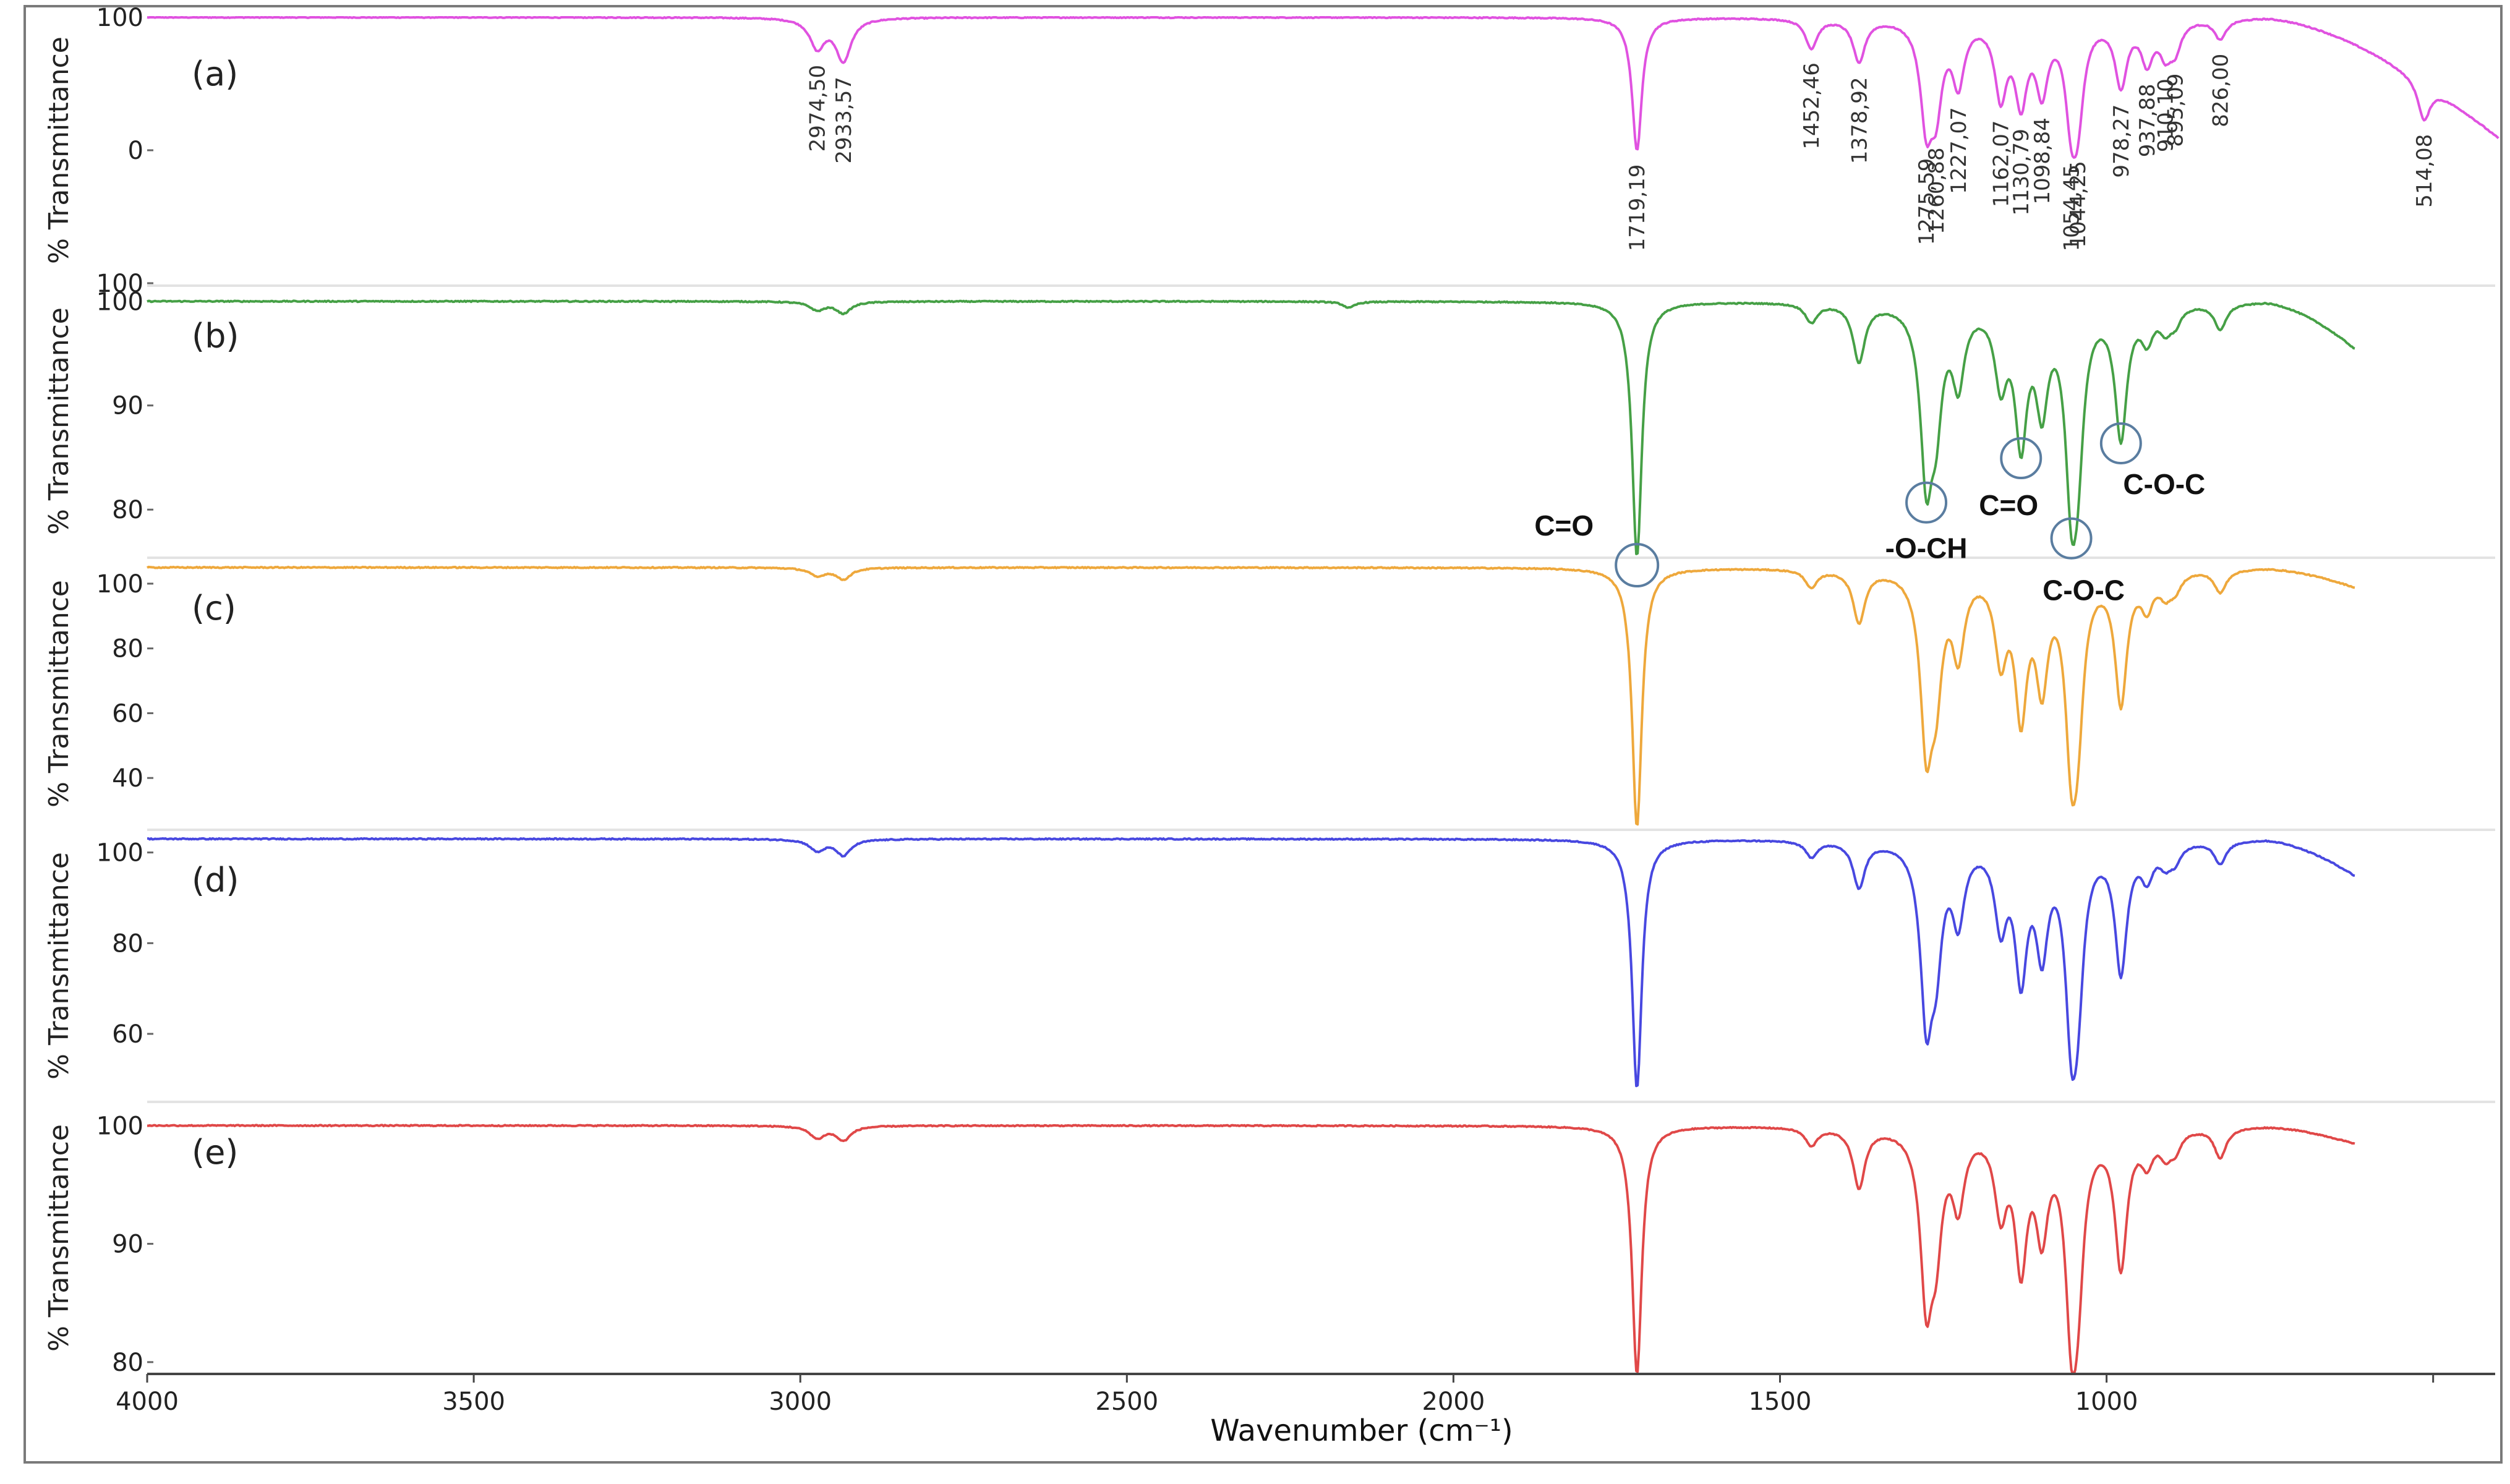 This screenshot has height=1484, width=2510. What do you see at coordinates (2042, 161) in the screenshot?
I see `peak-label: 1098,84` at bounding box center [2042, 161].